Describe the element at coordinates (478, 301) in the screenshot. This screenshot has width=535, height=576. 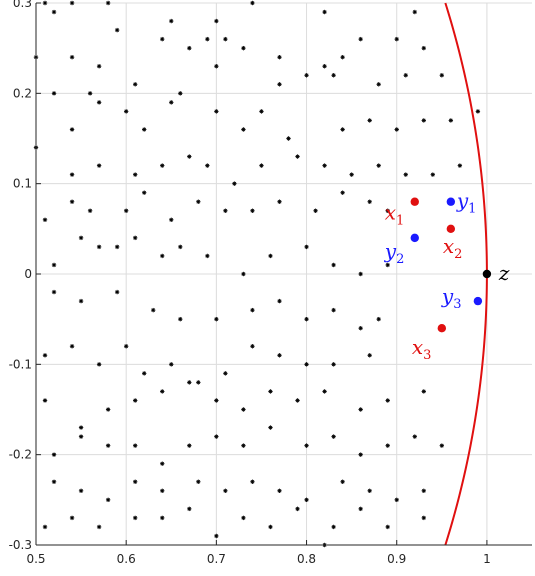
I see `point-y3` at that location.